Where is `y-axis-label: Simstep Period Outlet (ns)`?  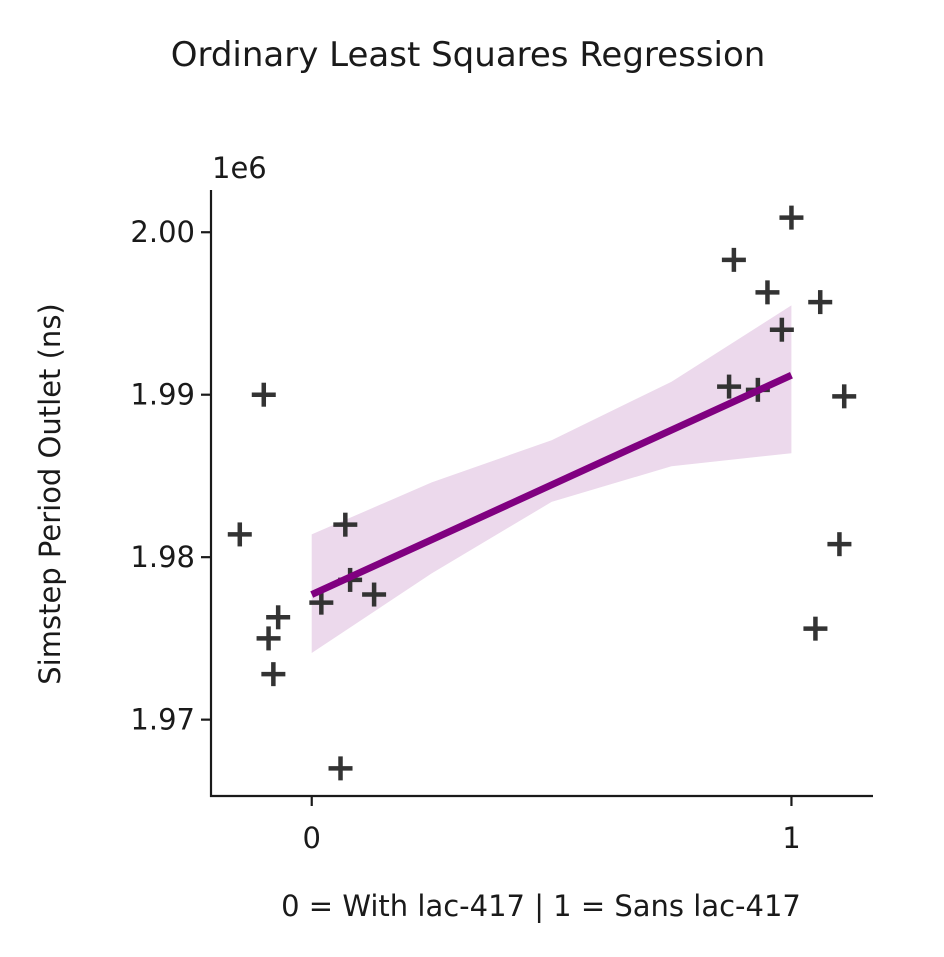
y-axis-label: Simstep Period Outlet (ns) is located at coordinates (50, 494).